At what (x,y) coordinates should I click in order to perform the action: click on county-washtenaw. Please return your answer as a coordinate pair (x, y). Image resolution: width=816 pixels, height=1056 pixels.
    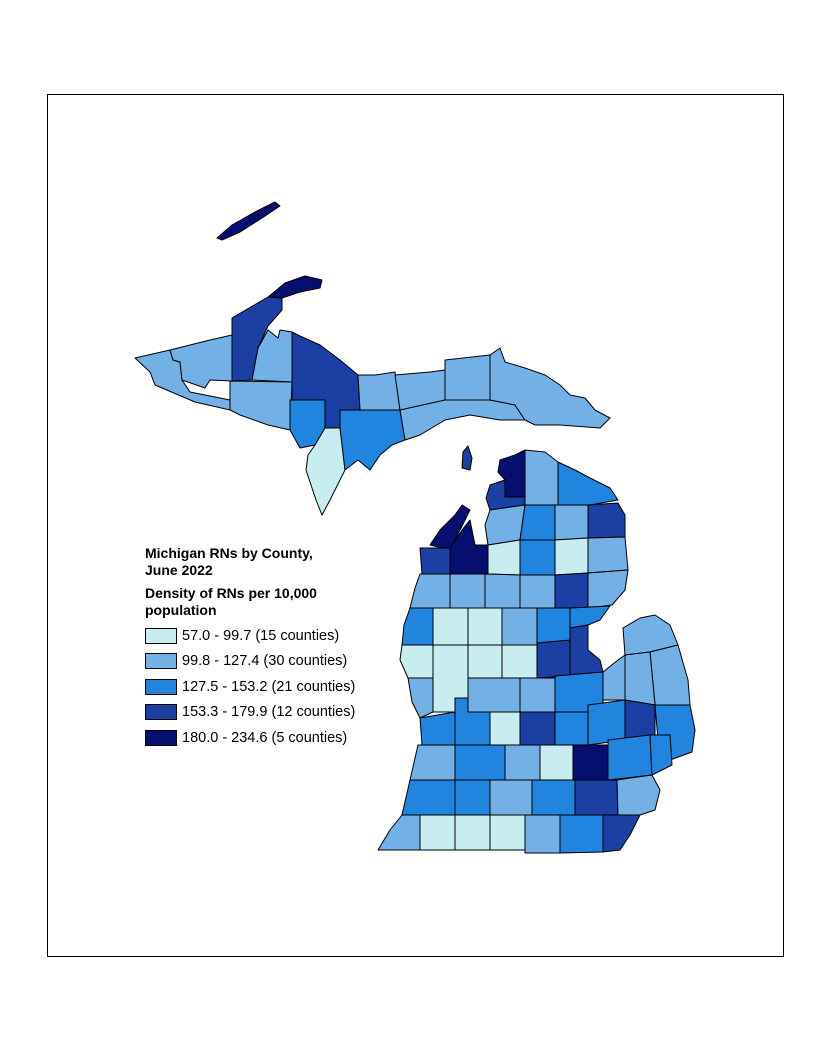
    Looking at the image, I should click on (596, 797).